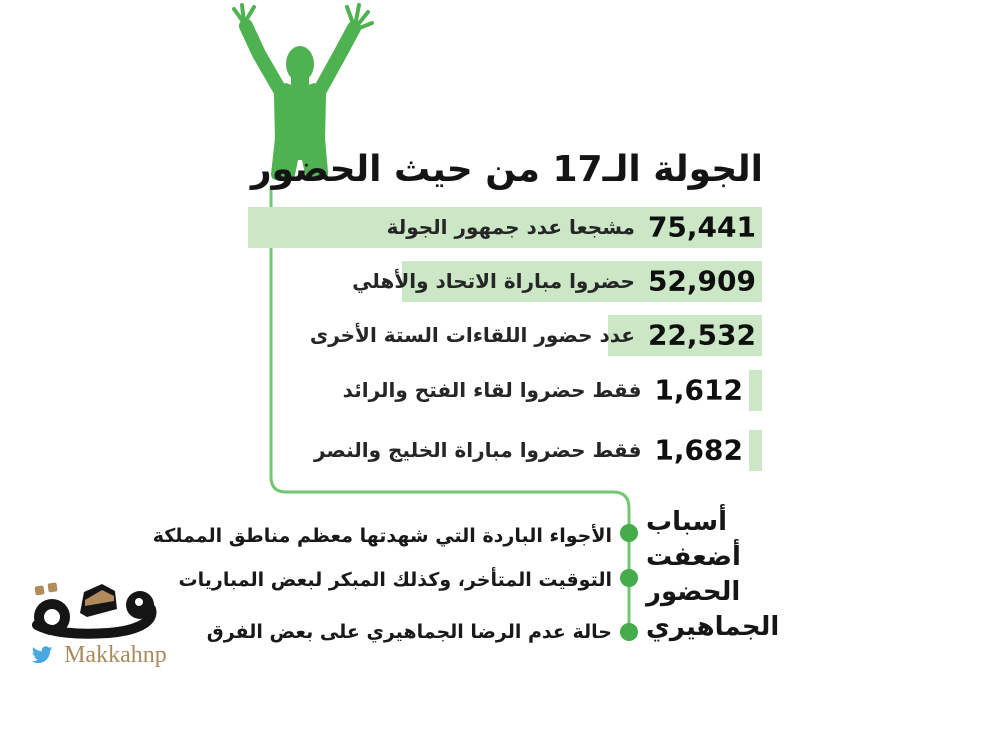 Image resolution: width=1000 pixels, height=750 pixels. Describe the element at coordinates (699, 390) in the screenshot. I see `bar-value: 1,612` at that location.